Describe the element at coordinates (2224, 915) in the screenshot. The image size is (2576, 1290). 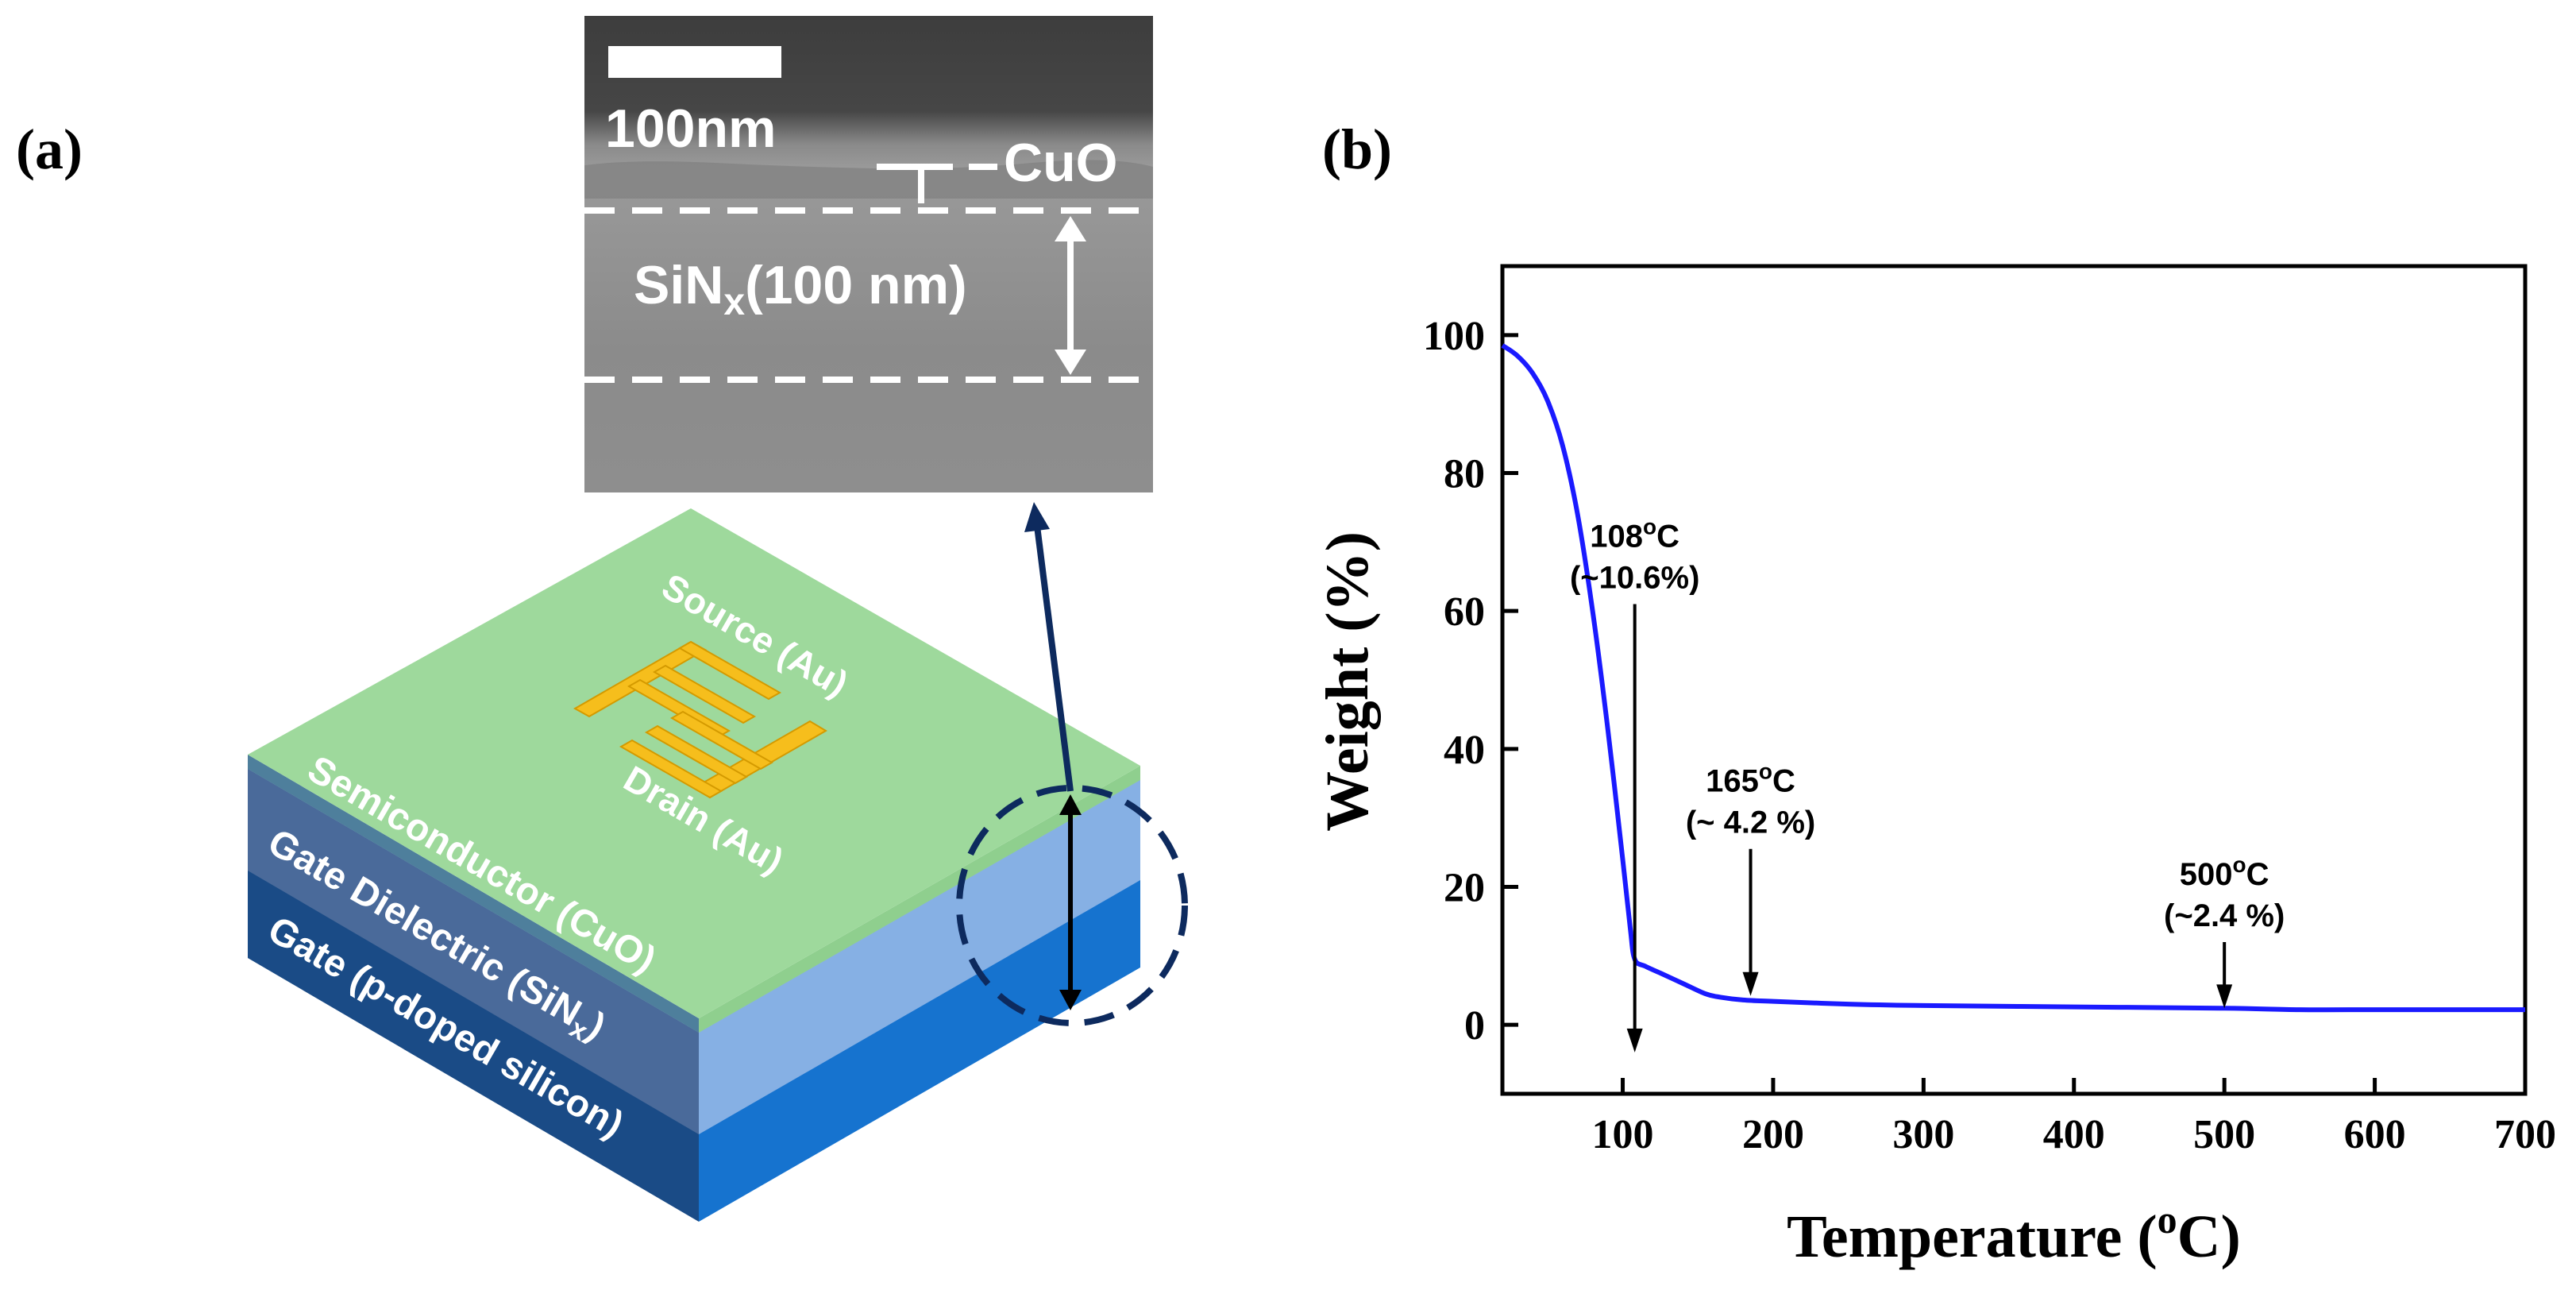
I see `annotation-percentage: (~2.4 %)` at that location.